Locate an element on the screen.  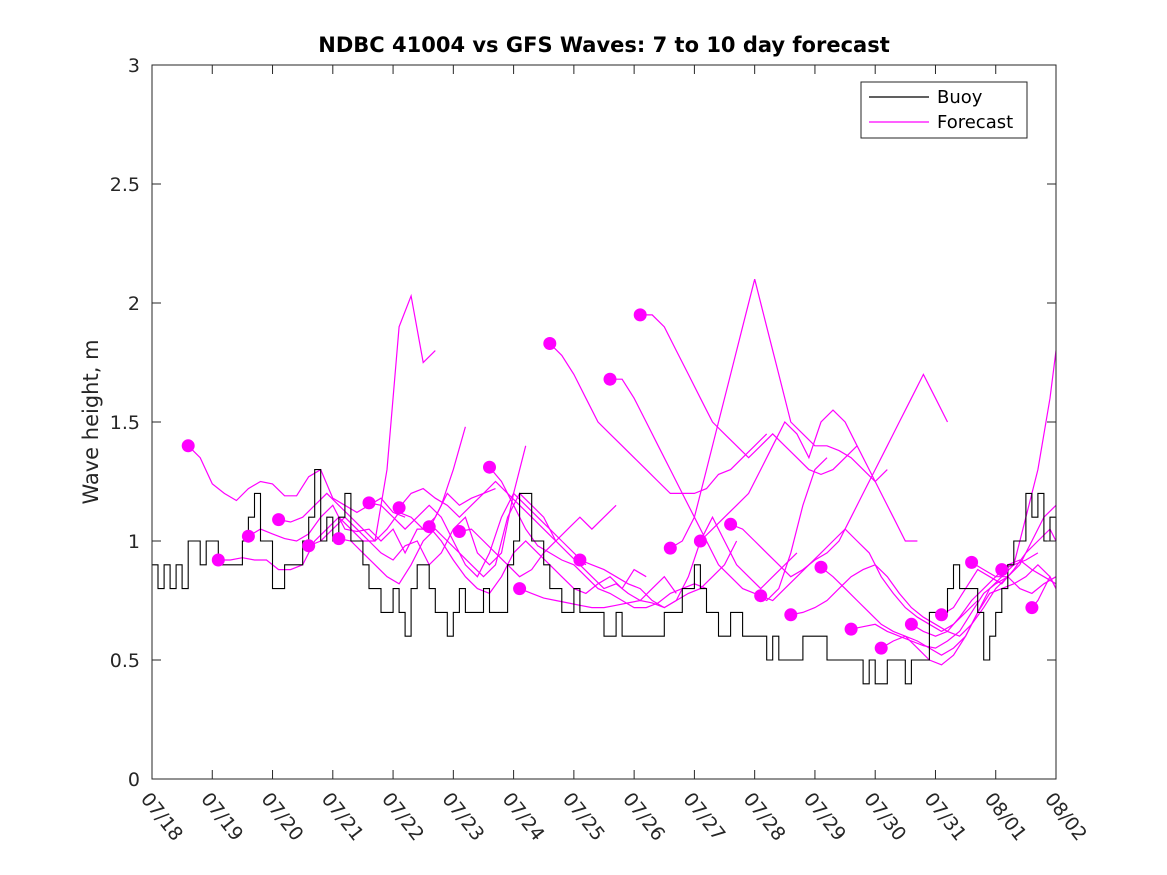
y-tick-label: 3 is located at coordinates (134, 66).